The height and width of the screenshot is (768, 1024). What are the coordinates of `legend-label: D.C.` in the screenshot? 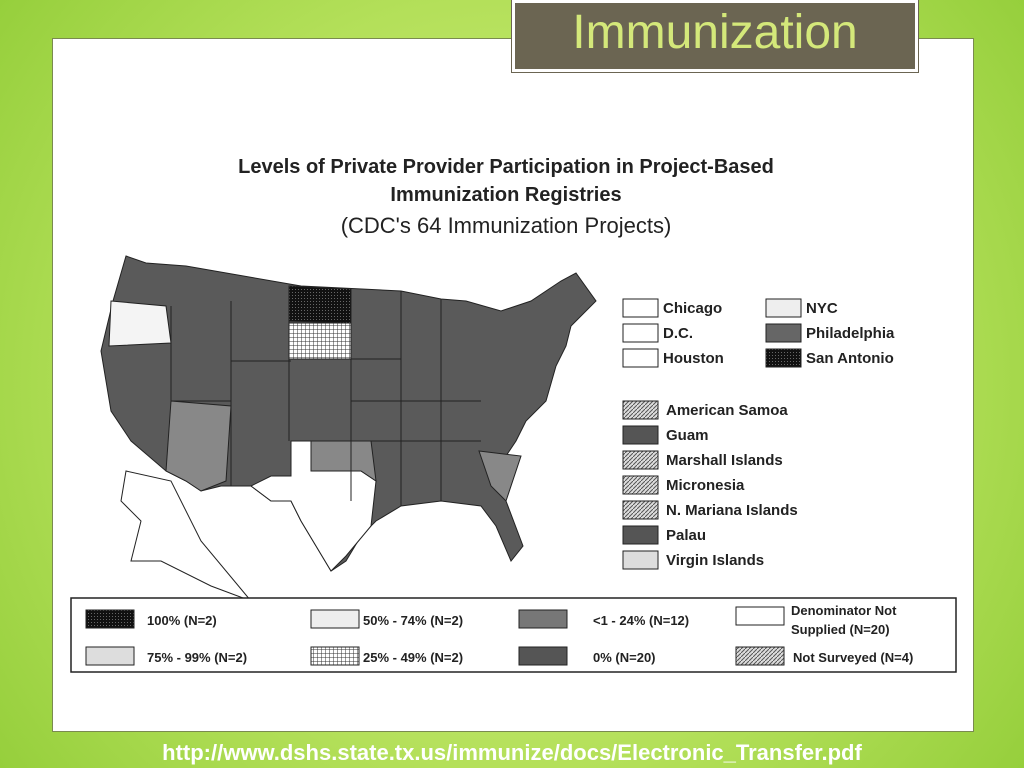 It's located at (678, 333).